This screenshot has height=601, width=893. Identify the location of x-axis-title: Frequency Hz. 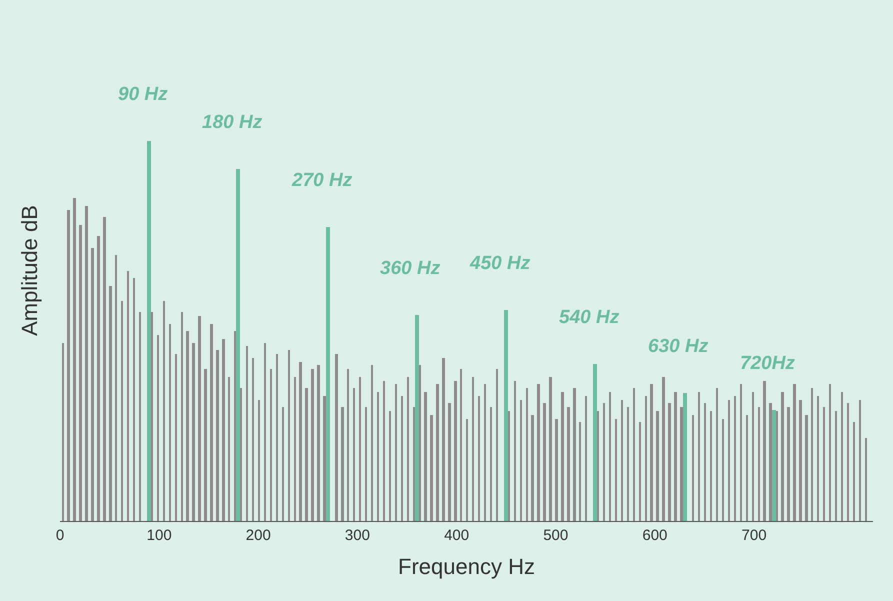
(466, 566).